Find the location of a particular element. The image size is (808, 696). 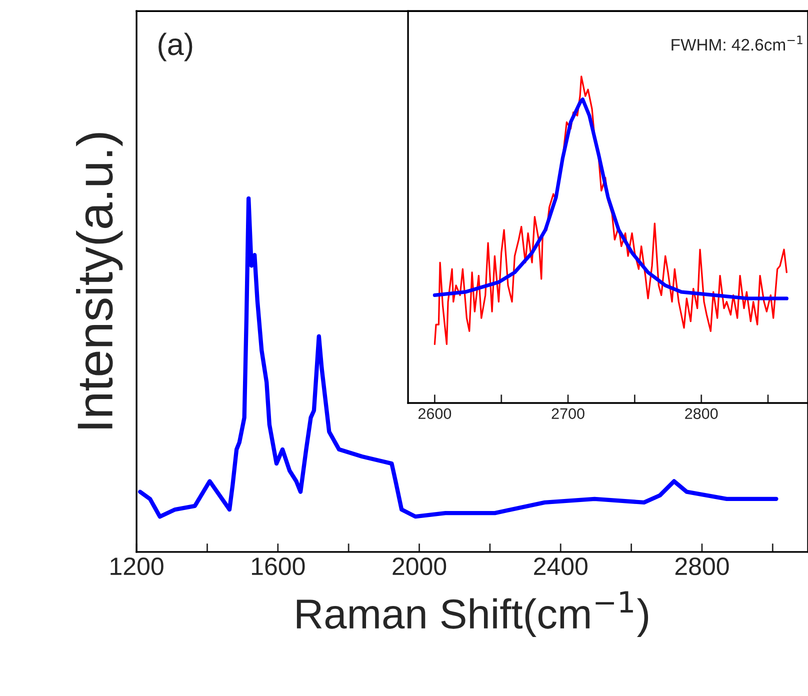

x-tick-label: 2400 is located at coordinates (561, 566).